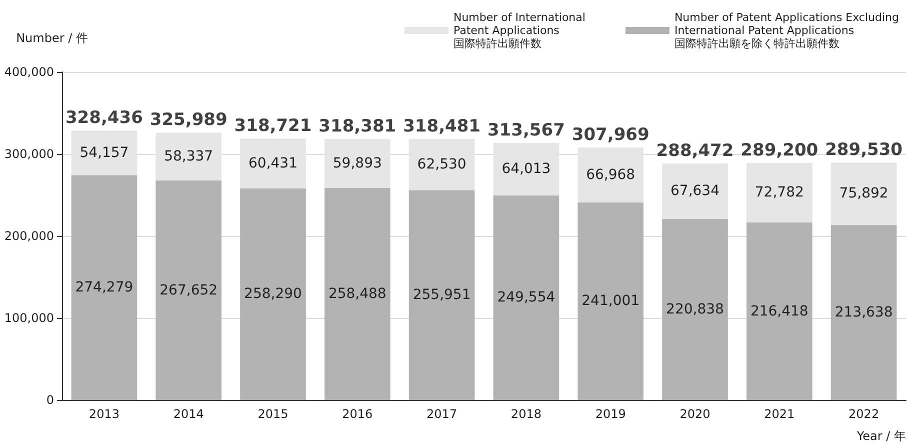  I want to click on x-tick-label: 2021, so click(779, 414).